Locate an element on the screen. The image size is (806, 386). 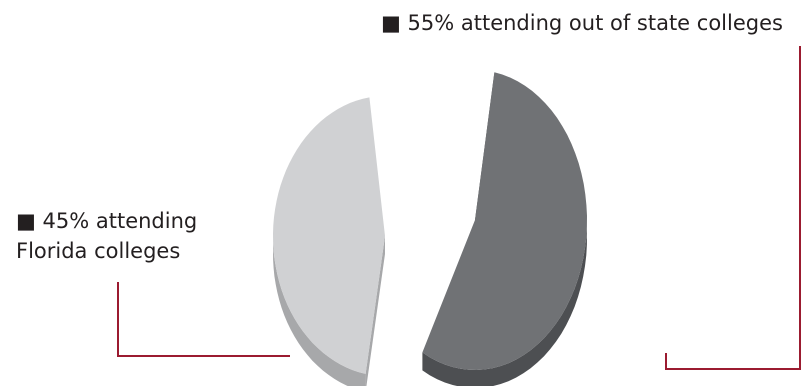
pie-slice is located at coordinates (329, 241).